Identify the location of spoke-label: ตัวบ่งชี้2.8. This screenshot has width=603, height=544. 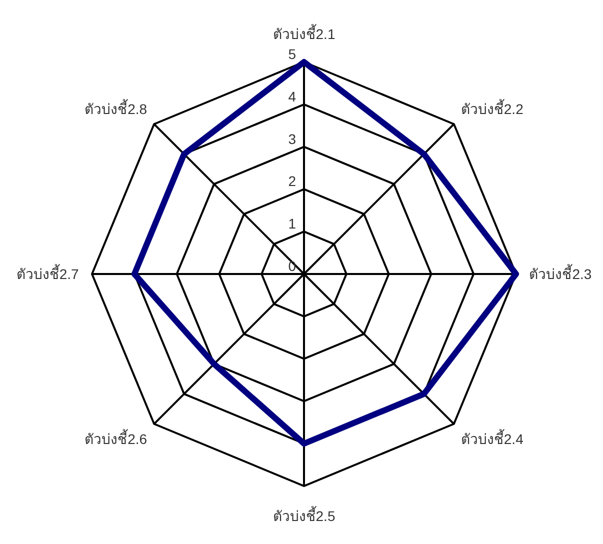
(116, 108).